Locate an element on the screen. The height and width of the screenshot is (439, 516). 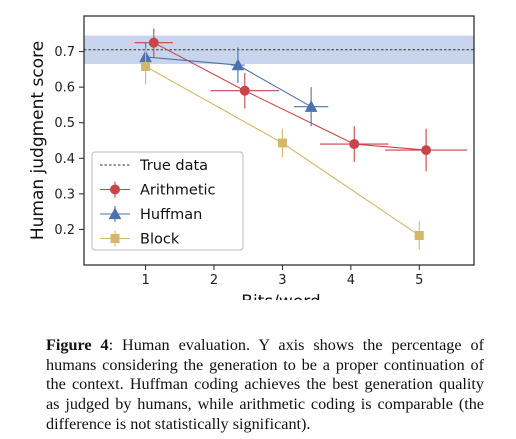
y-tick-label: 0.7 is located at coordinates (64, 52).